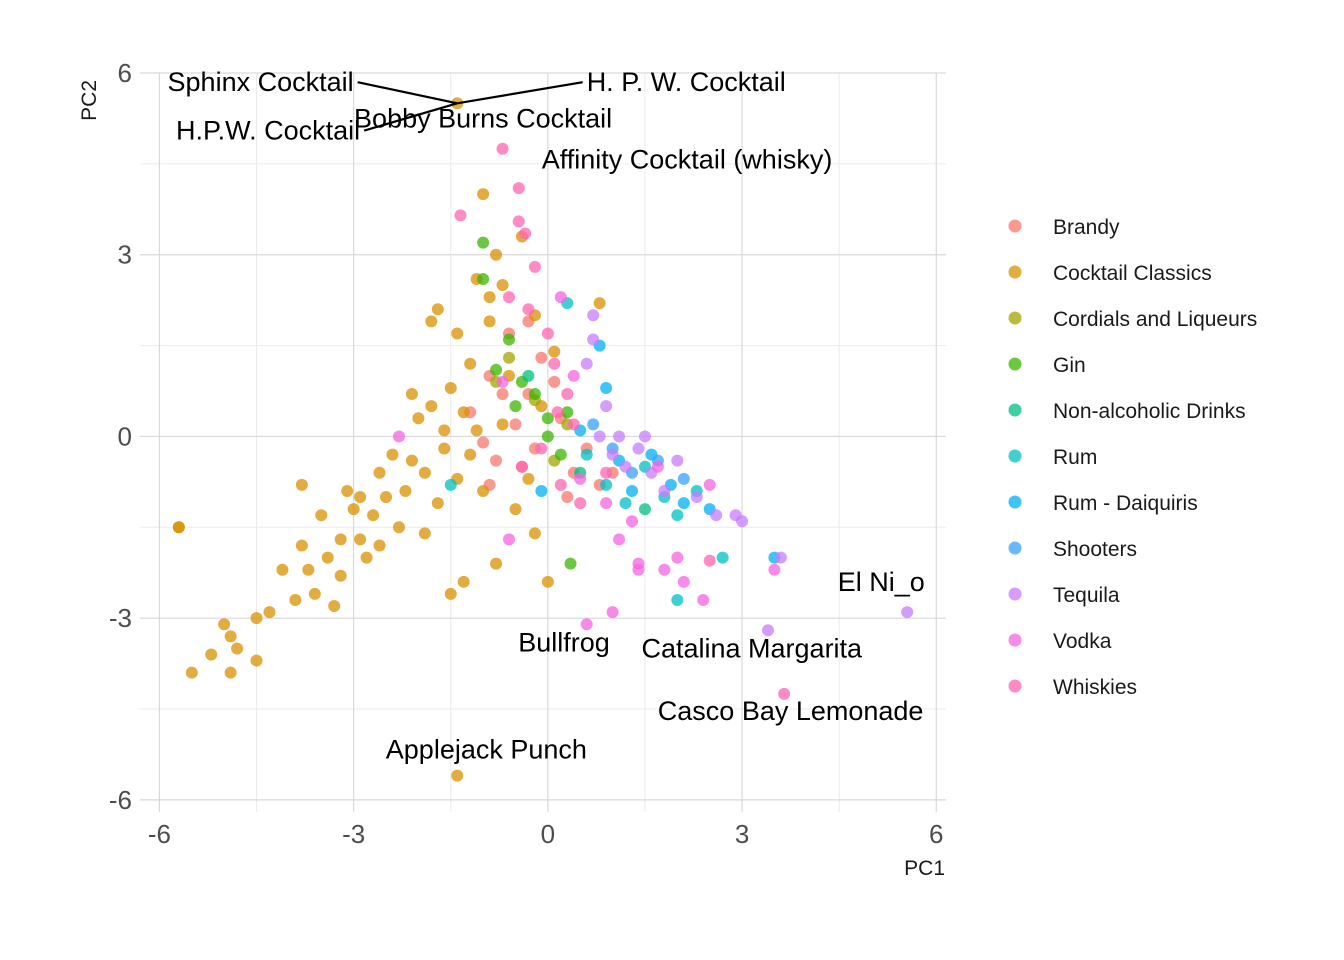 Image resolution: width=1344 pixels, height=960 pixels. What do you see at coordinates (1069, 365) in the screenshot?
I see `legend-label: Gin` at bounding box center [1069, 365].